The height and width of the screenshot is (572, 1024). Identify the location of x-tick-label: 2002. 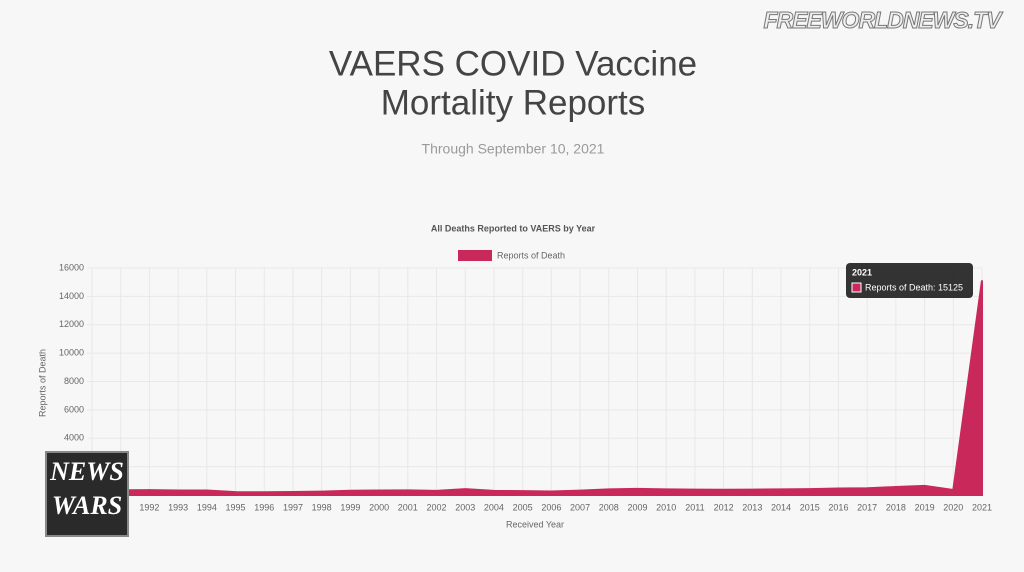
(437, 507).